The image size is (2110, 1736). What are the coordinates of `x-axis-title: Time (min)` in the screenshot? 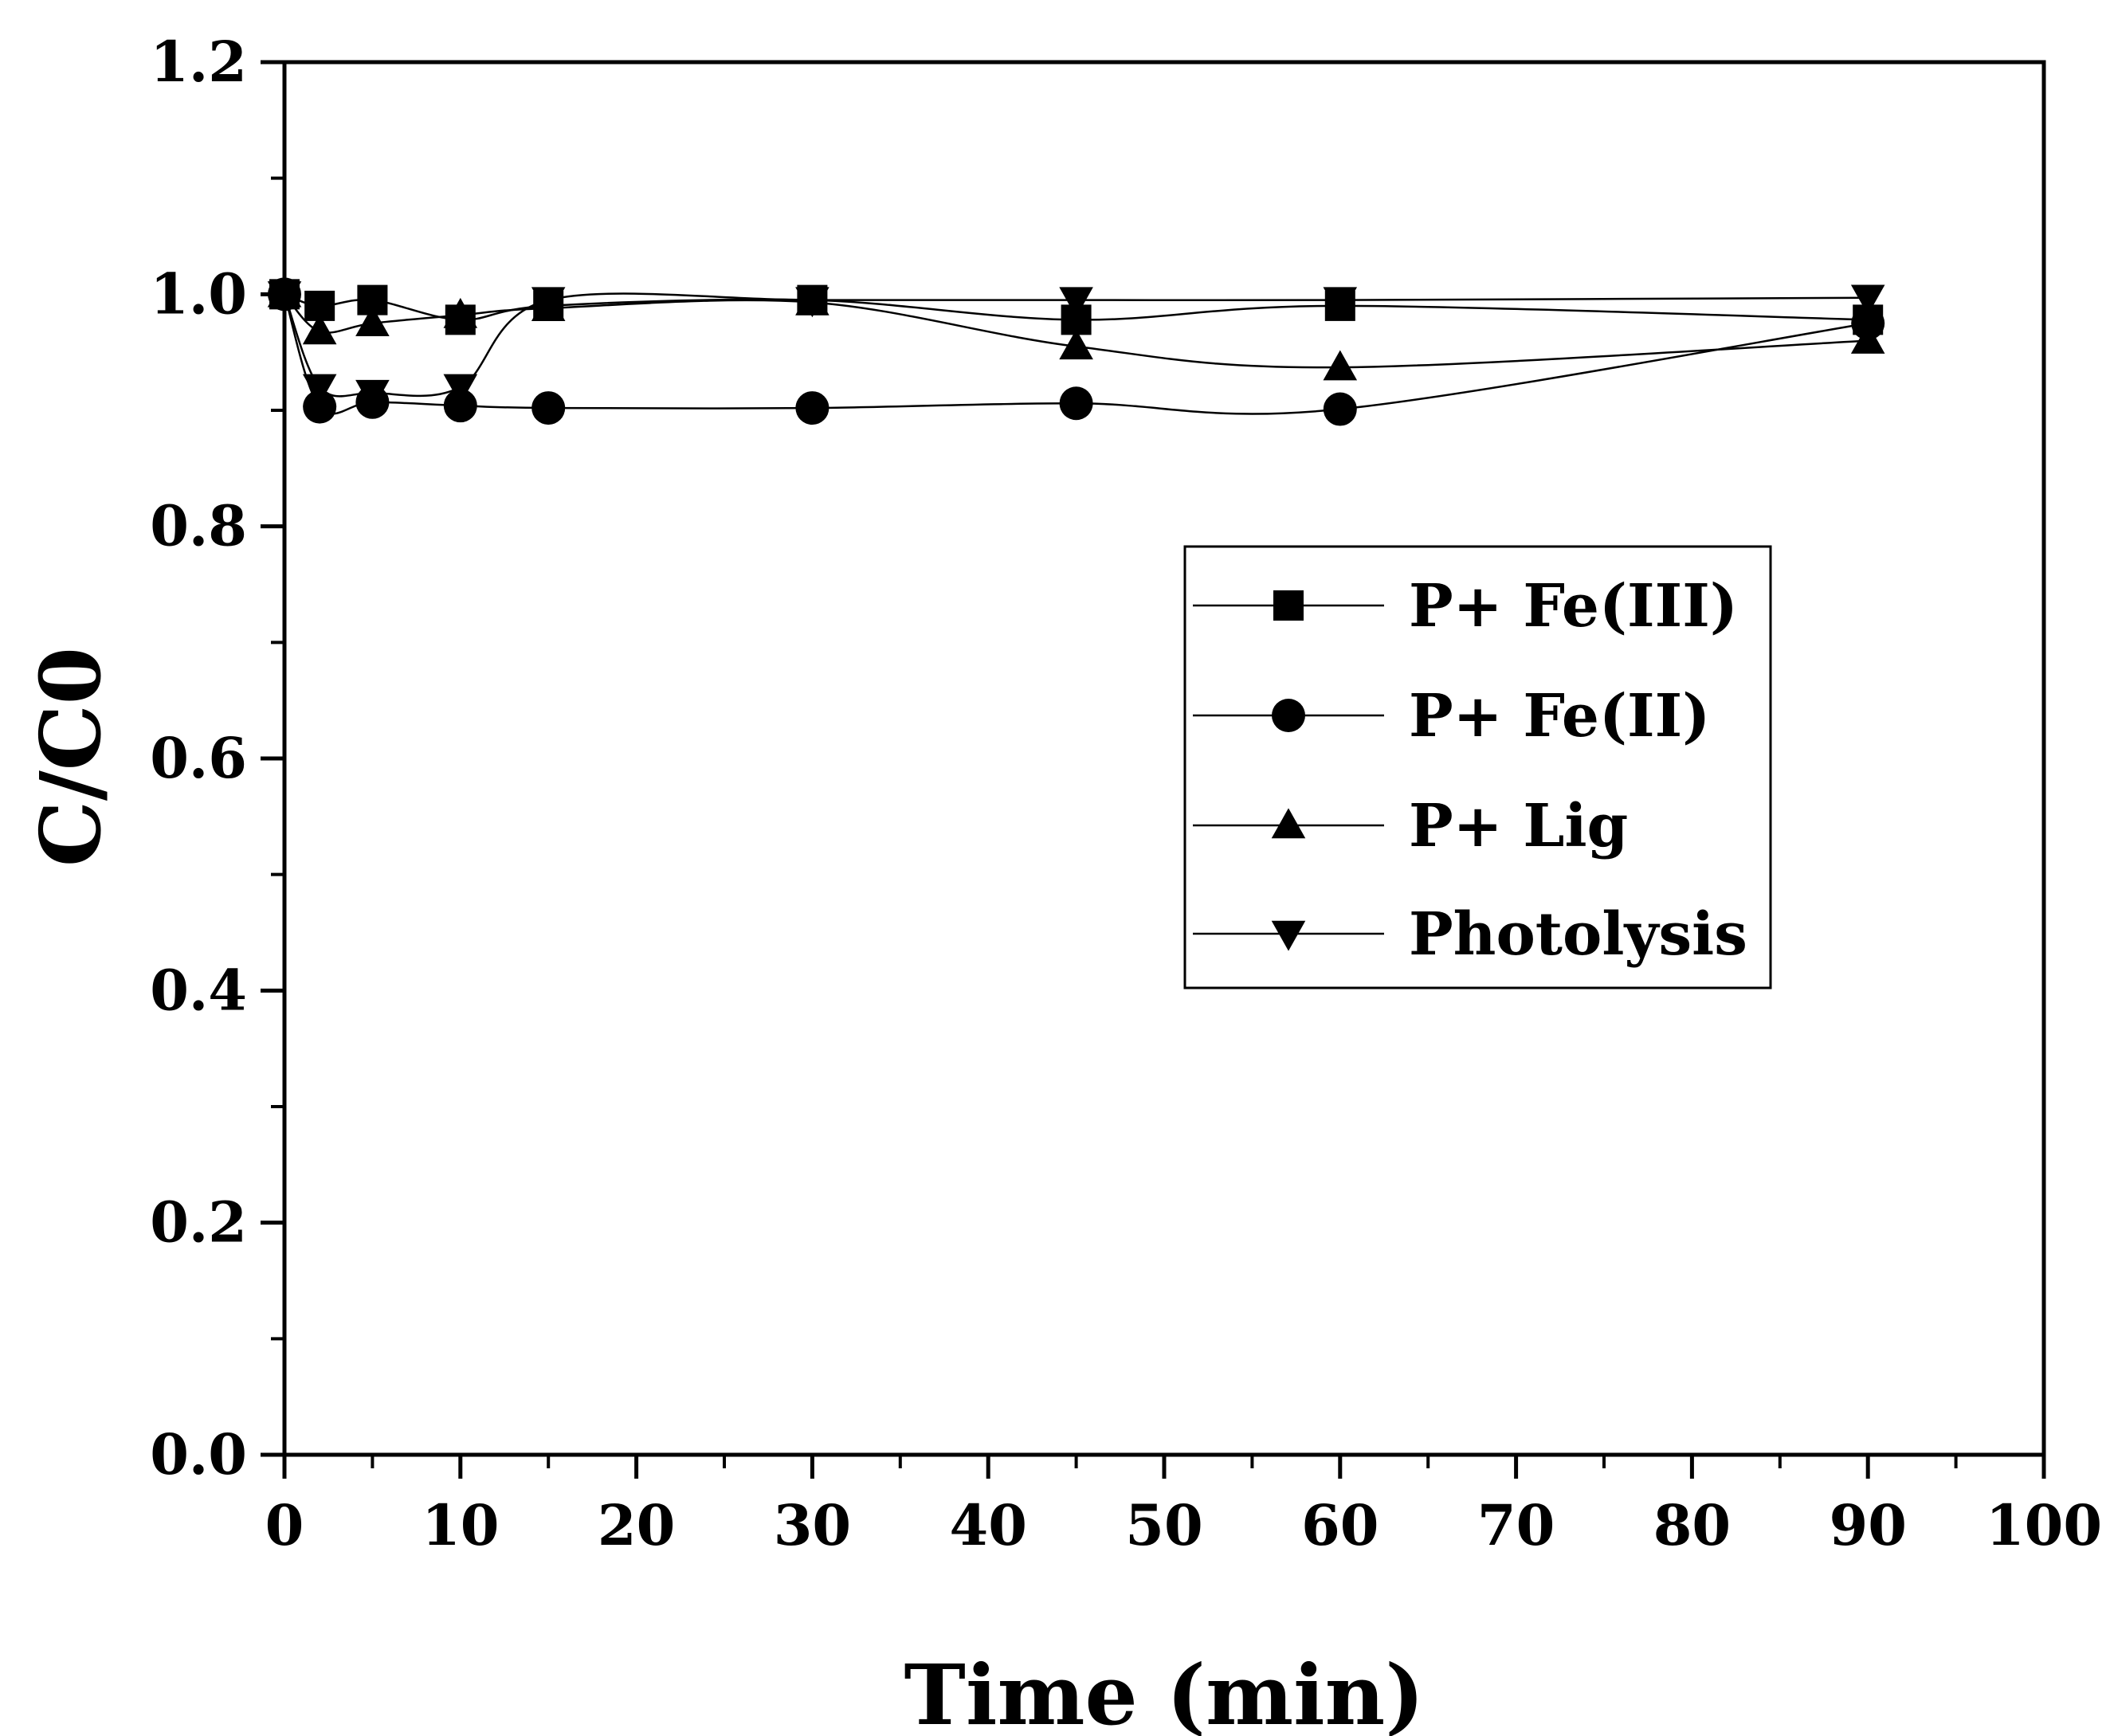 It's located at (1165, 1691).